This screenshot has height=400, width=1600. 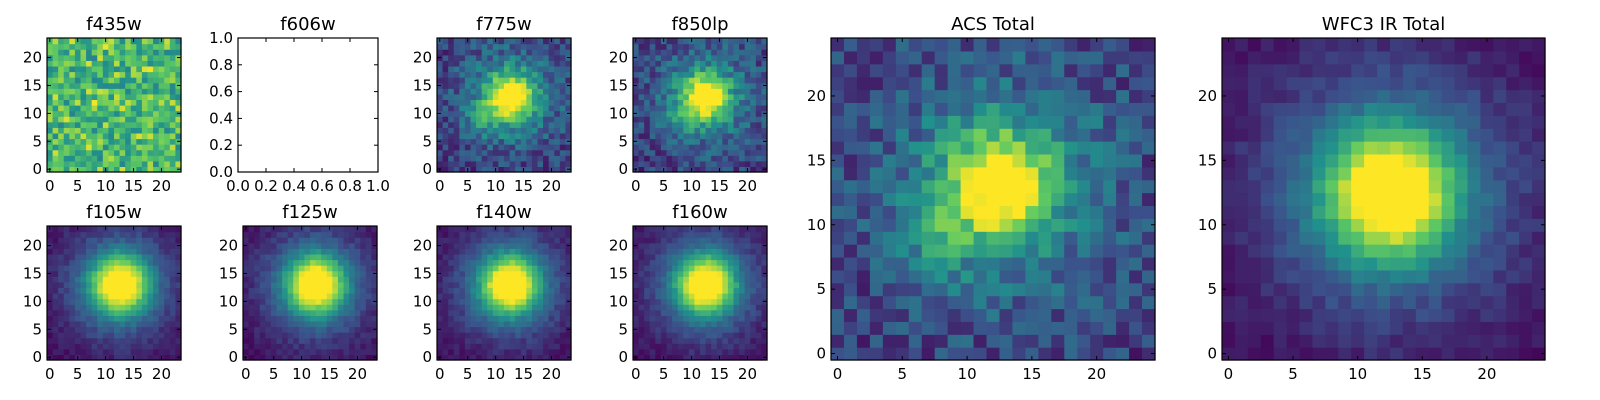 What do you see at coordinates (838, 374) in the screenshot?
I see `x-tick-label: 0` at bounding box center [838, 374].